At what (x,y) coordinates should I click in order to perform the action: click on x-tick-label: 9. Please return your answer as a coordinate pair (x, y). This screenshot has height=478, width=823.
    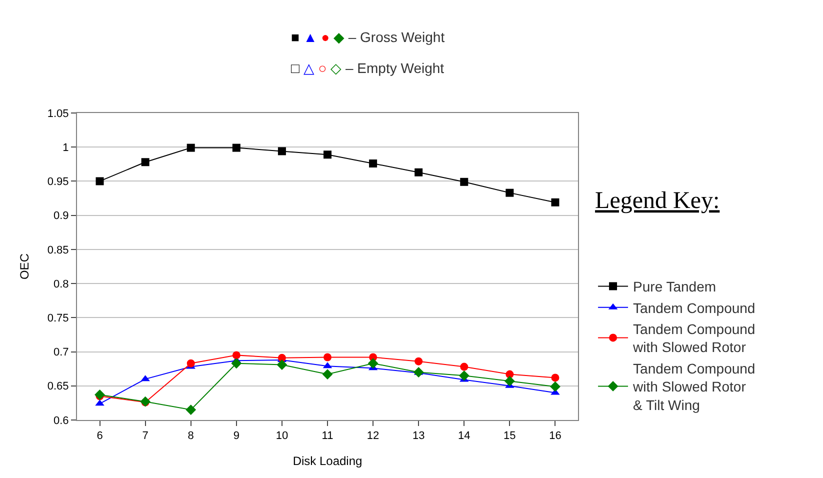
    Looking at the image, I should click on (236, 436).